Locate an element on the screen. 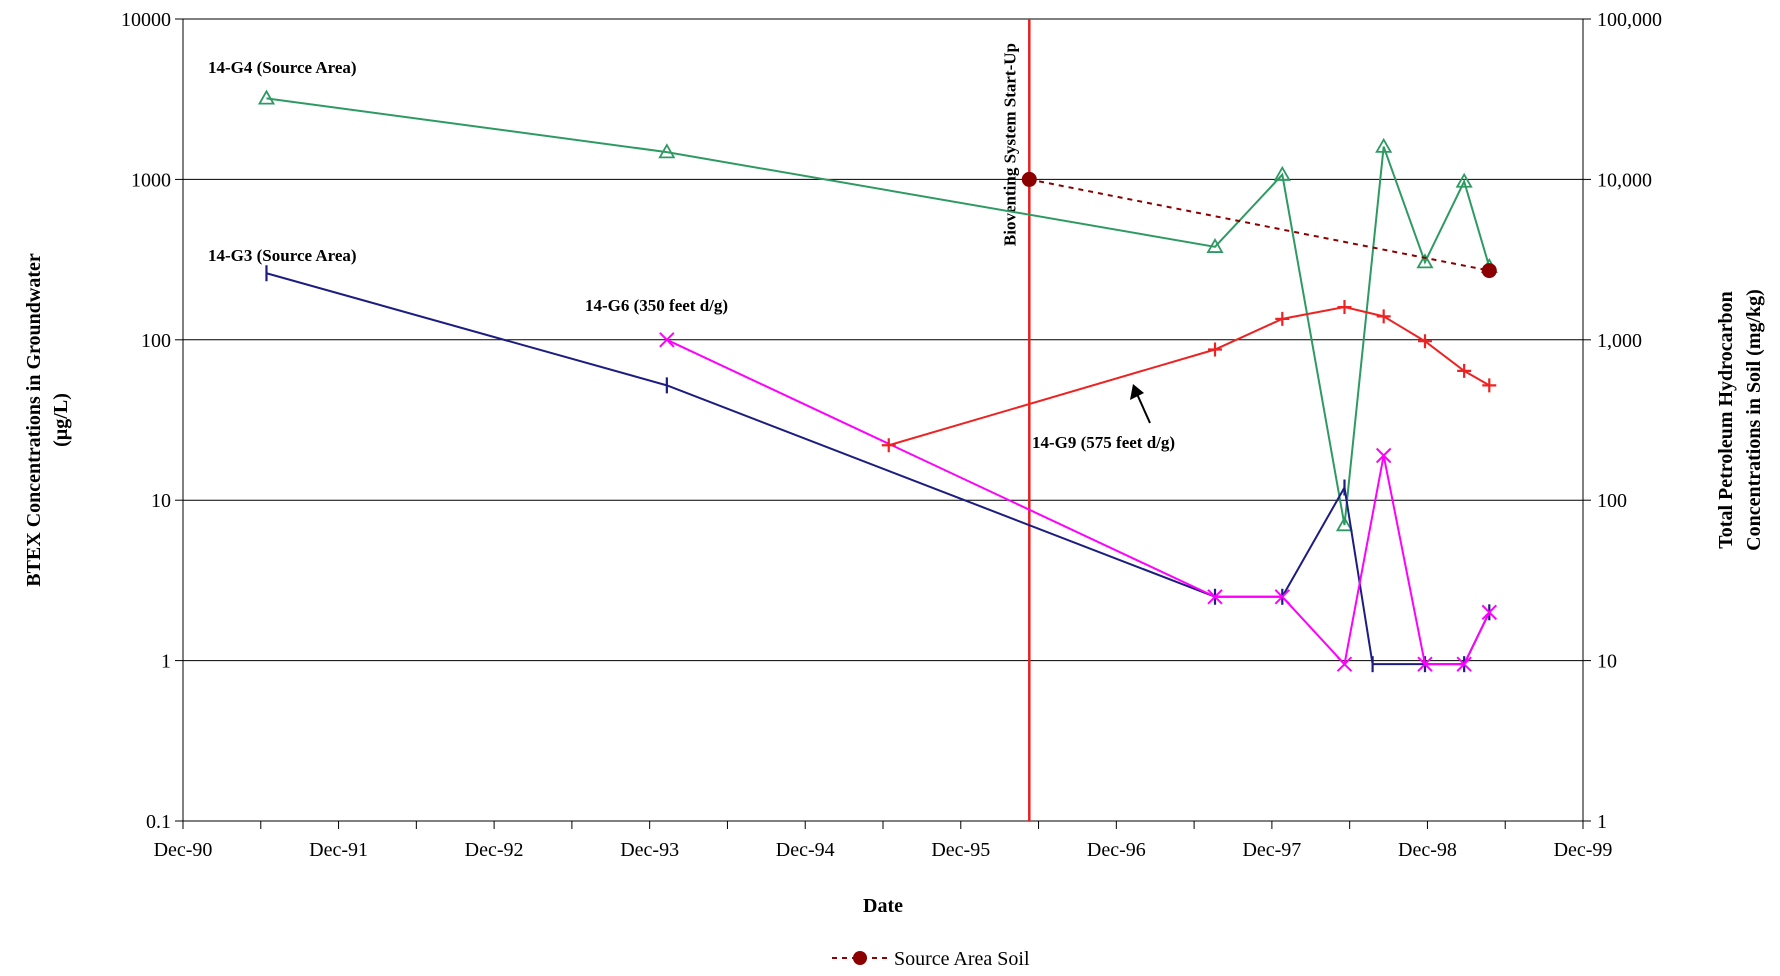 This screenshot has height=976, width=1780. x-tick-label: Dec-96 is located at coordinates (1116, 850).